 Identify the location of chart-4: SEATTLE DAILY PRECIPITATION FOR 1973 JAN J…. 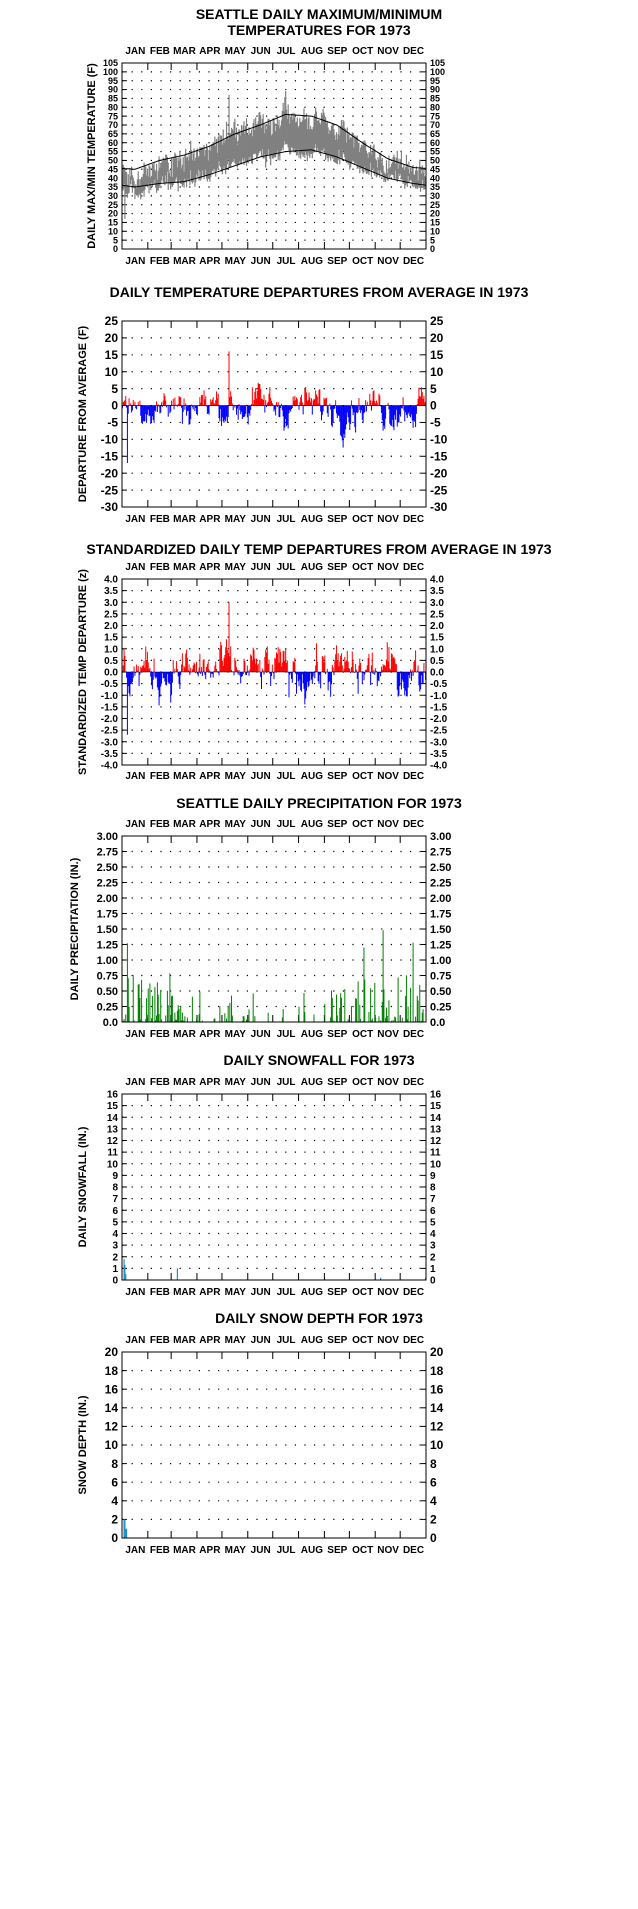
(265, 917).